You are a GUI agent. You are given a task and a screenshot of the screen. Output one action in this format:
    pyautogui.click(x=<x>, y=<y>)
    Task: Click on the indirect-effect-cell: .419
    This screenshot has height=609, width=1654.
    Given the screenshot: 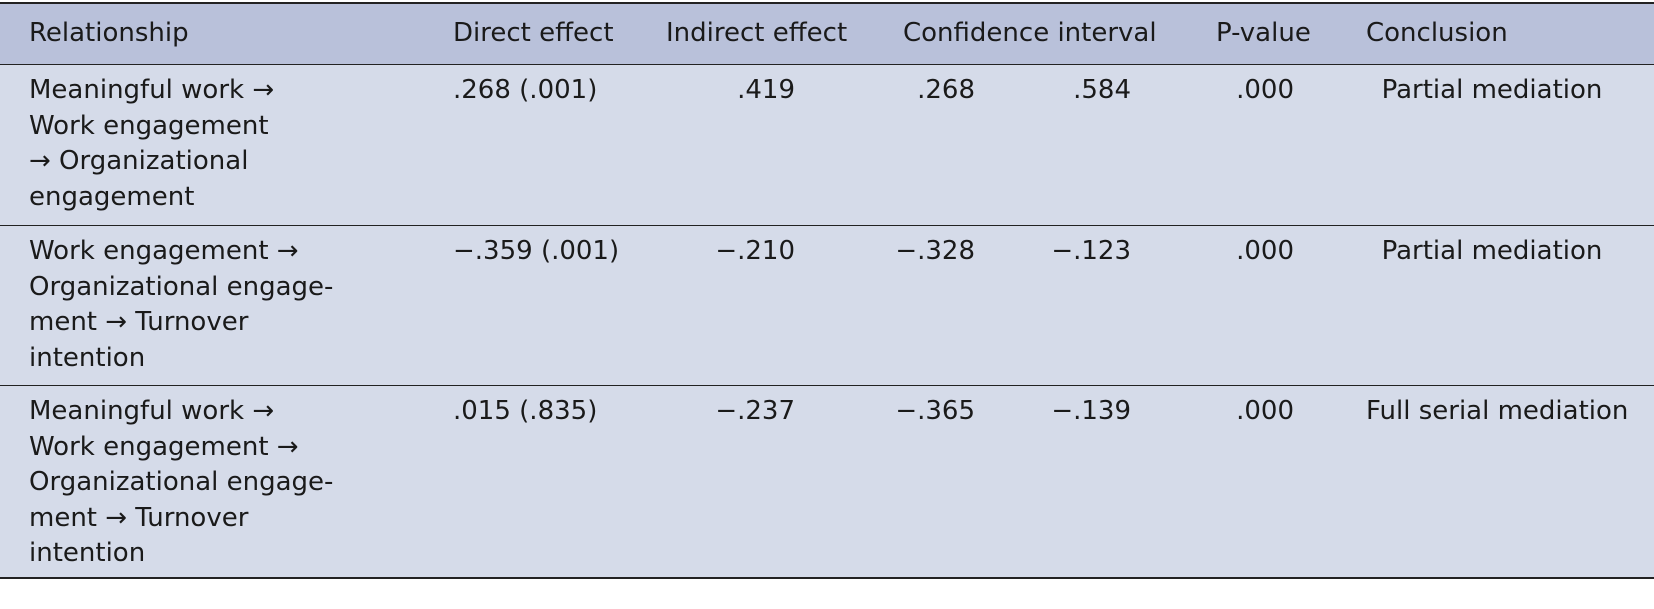 What is the action you would take?
    pyautogui.click(x=766, y=90)
    